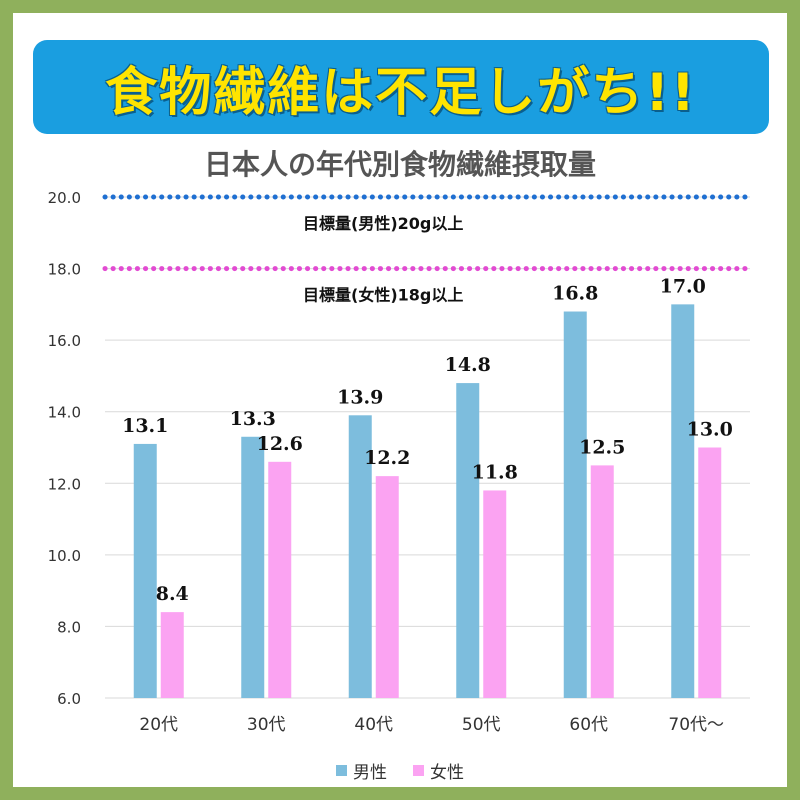 The image size is (800, 800). I want to click on data-label: 12.6, so click(280, 444).